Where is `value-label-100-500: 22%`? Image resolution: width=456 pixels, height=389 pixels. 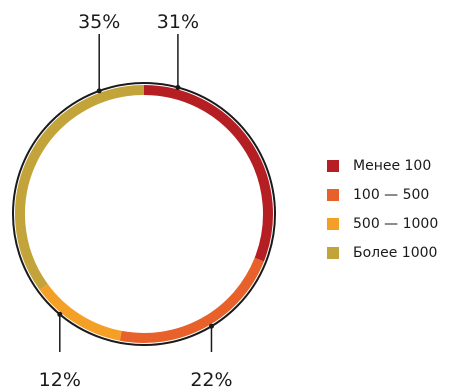
value-label-100-500: 22% is located at coordinates (211, 379).